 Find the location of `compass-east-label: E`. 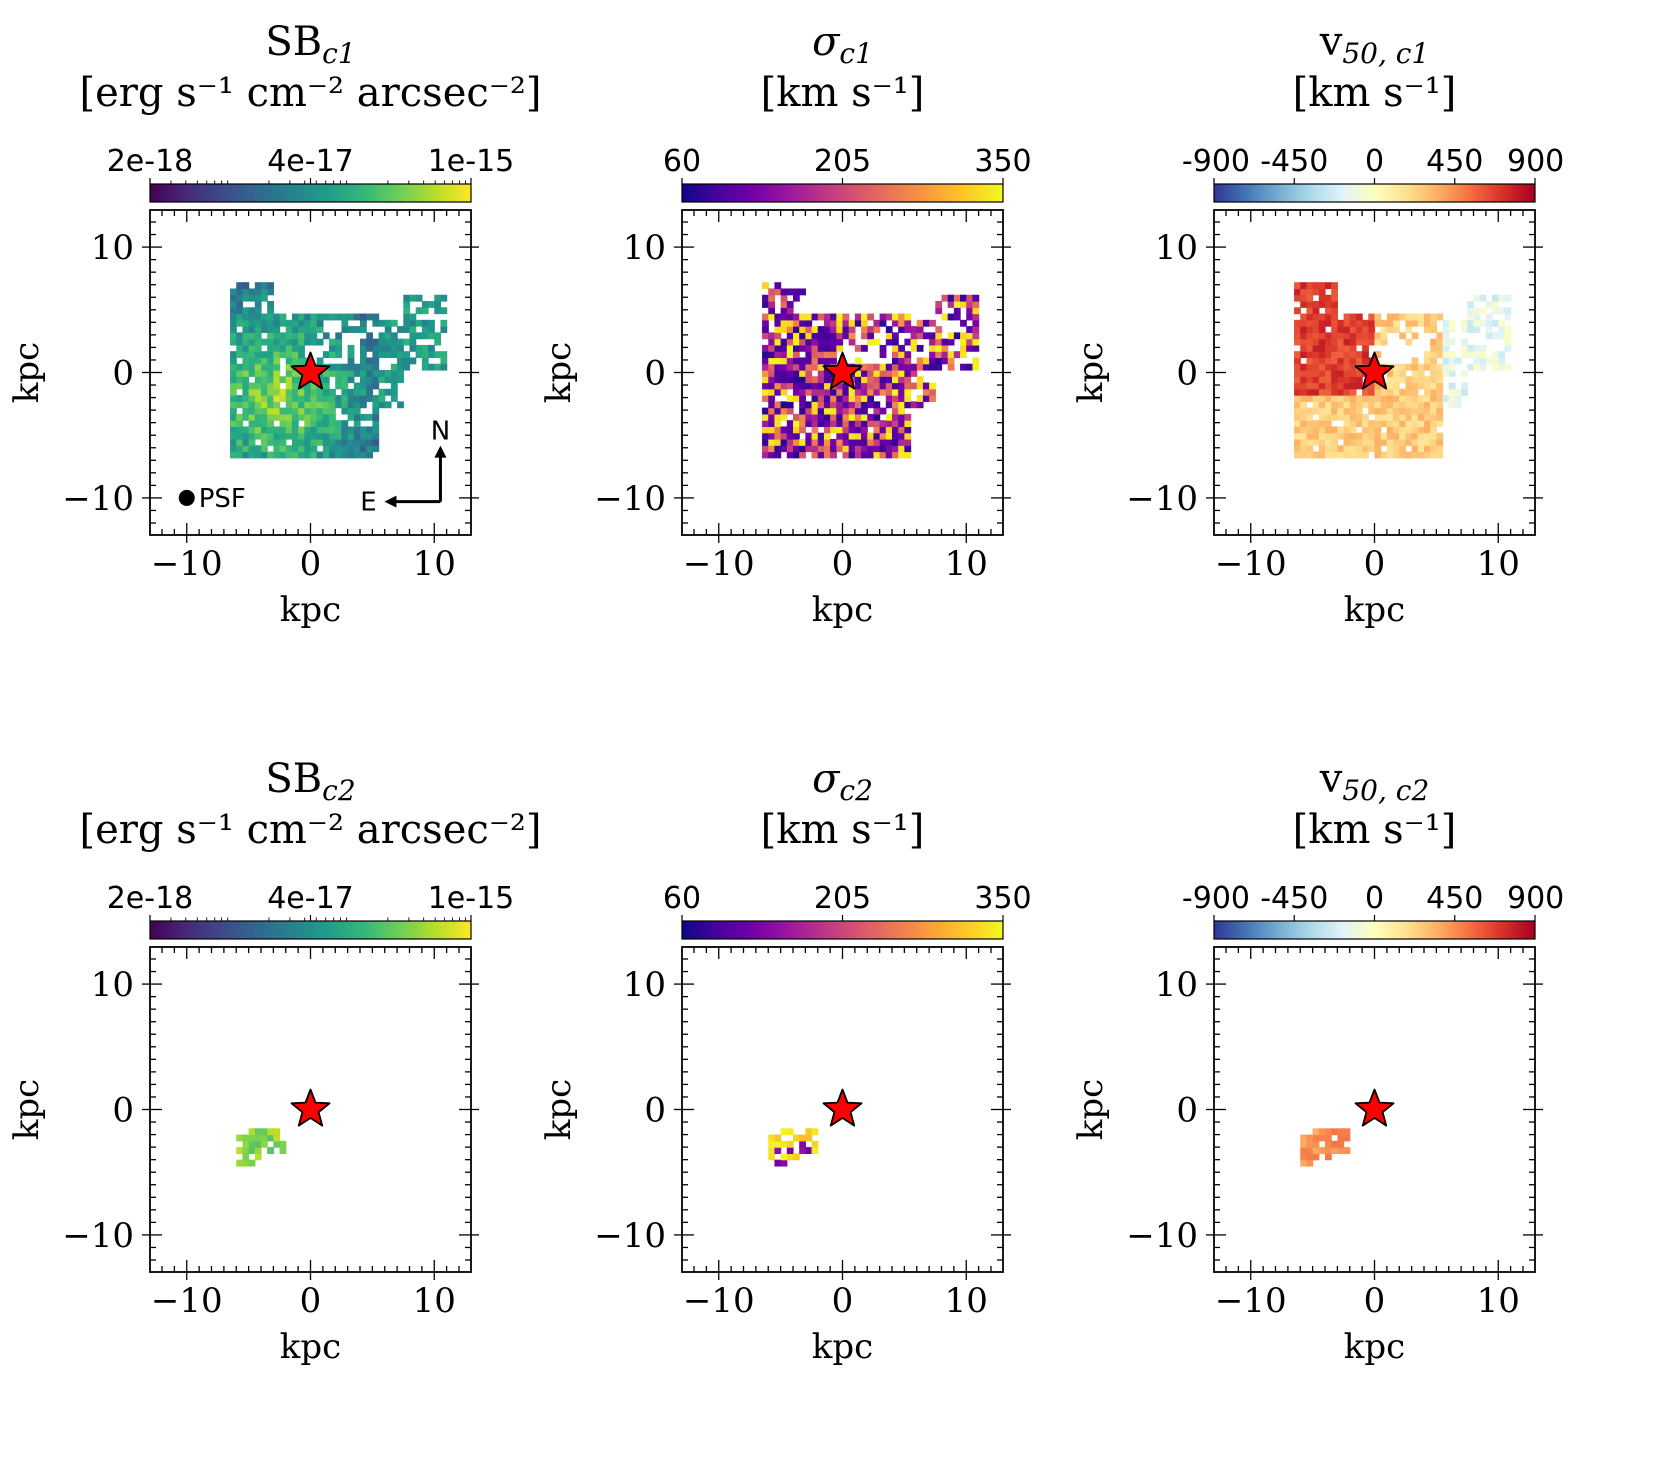

compass-east-label: E is located at coordinates (368, 503).